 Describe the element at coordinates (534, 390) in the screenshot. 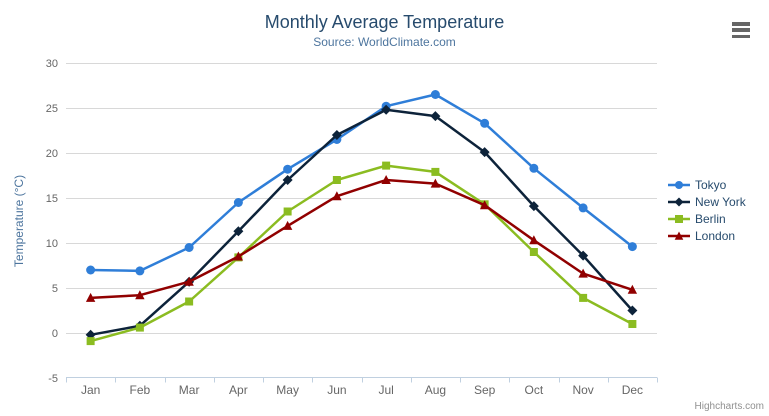

I see `x-axis-label: Oct` at that location.